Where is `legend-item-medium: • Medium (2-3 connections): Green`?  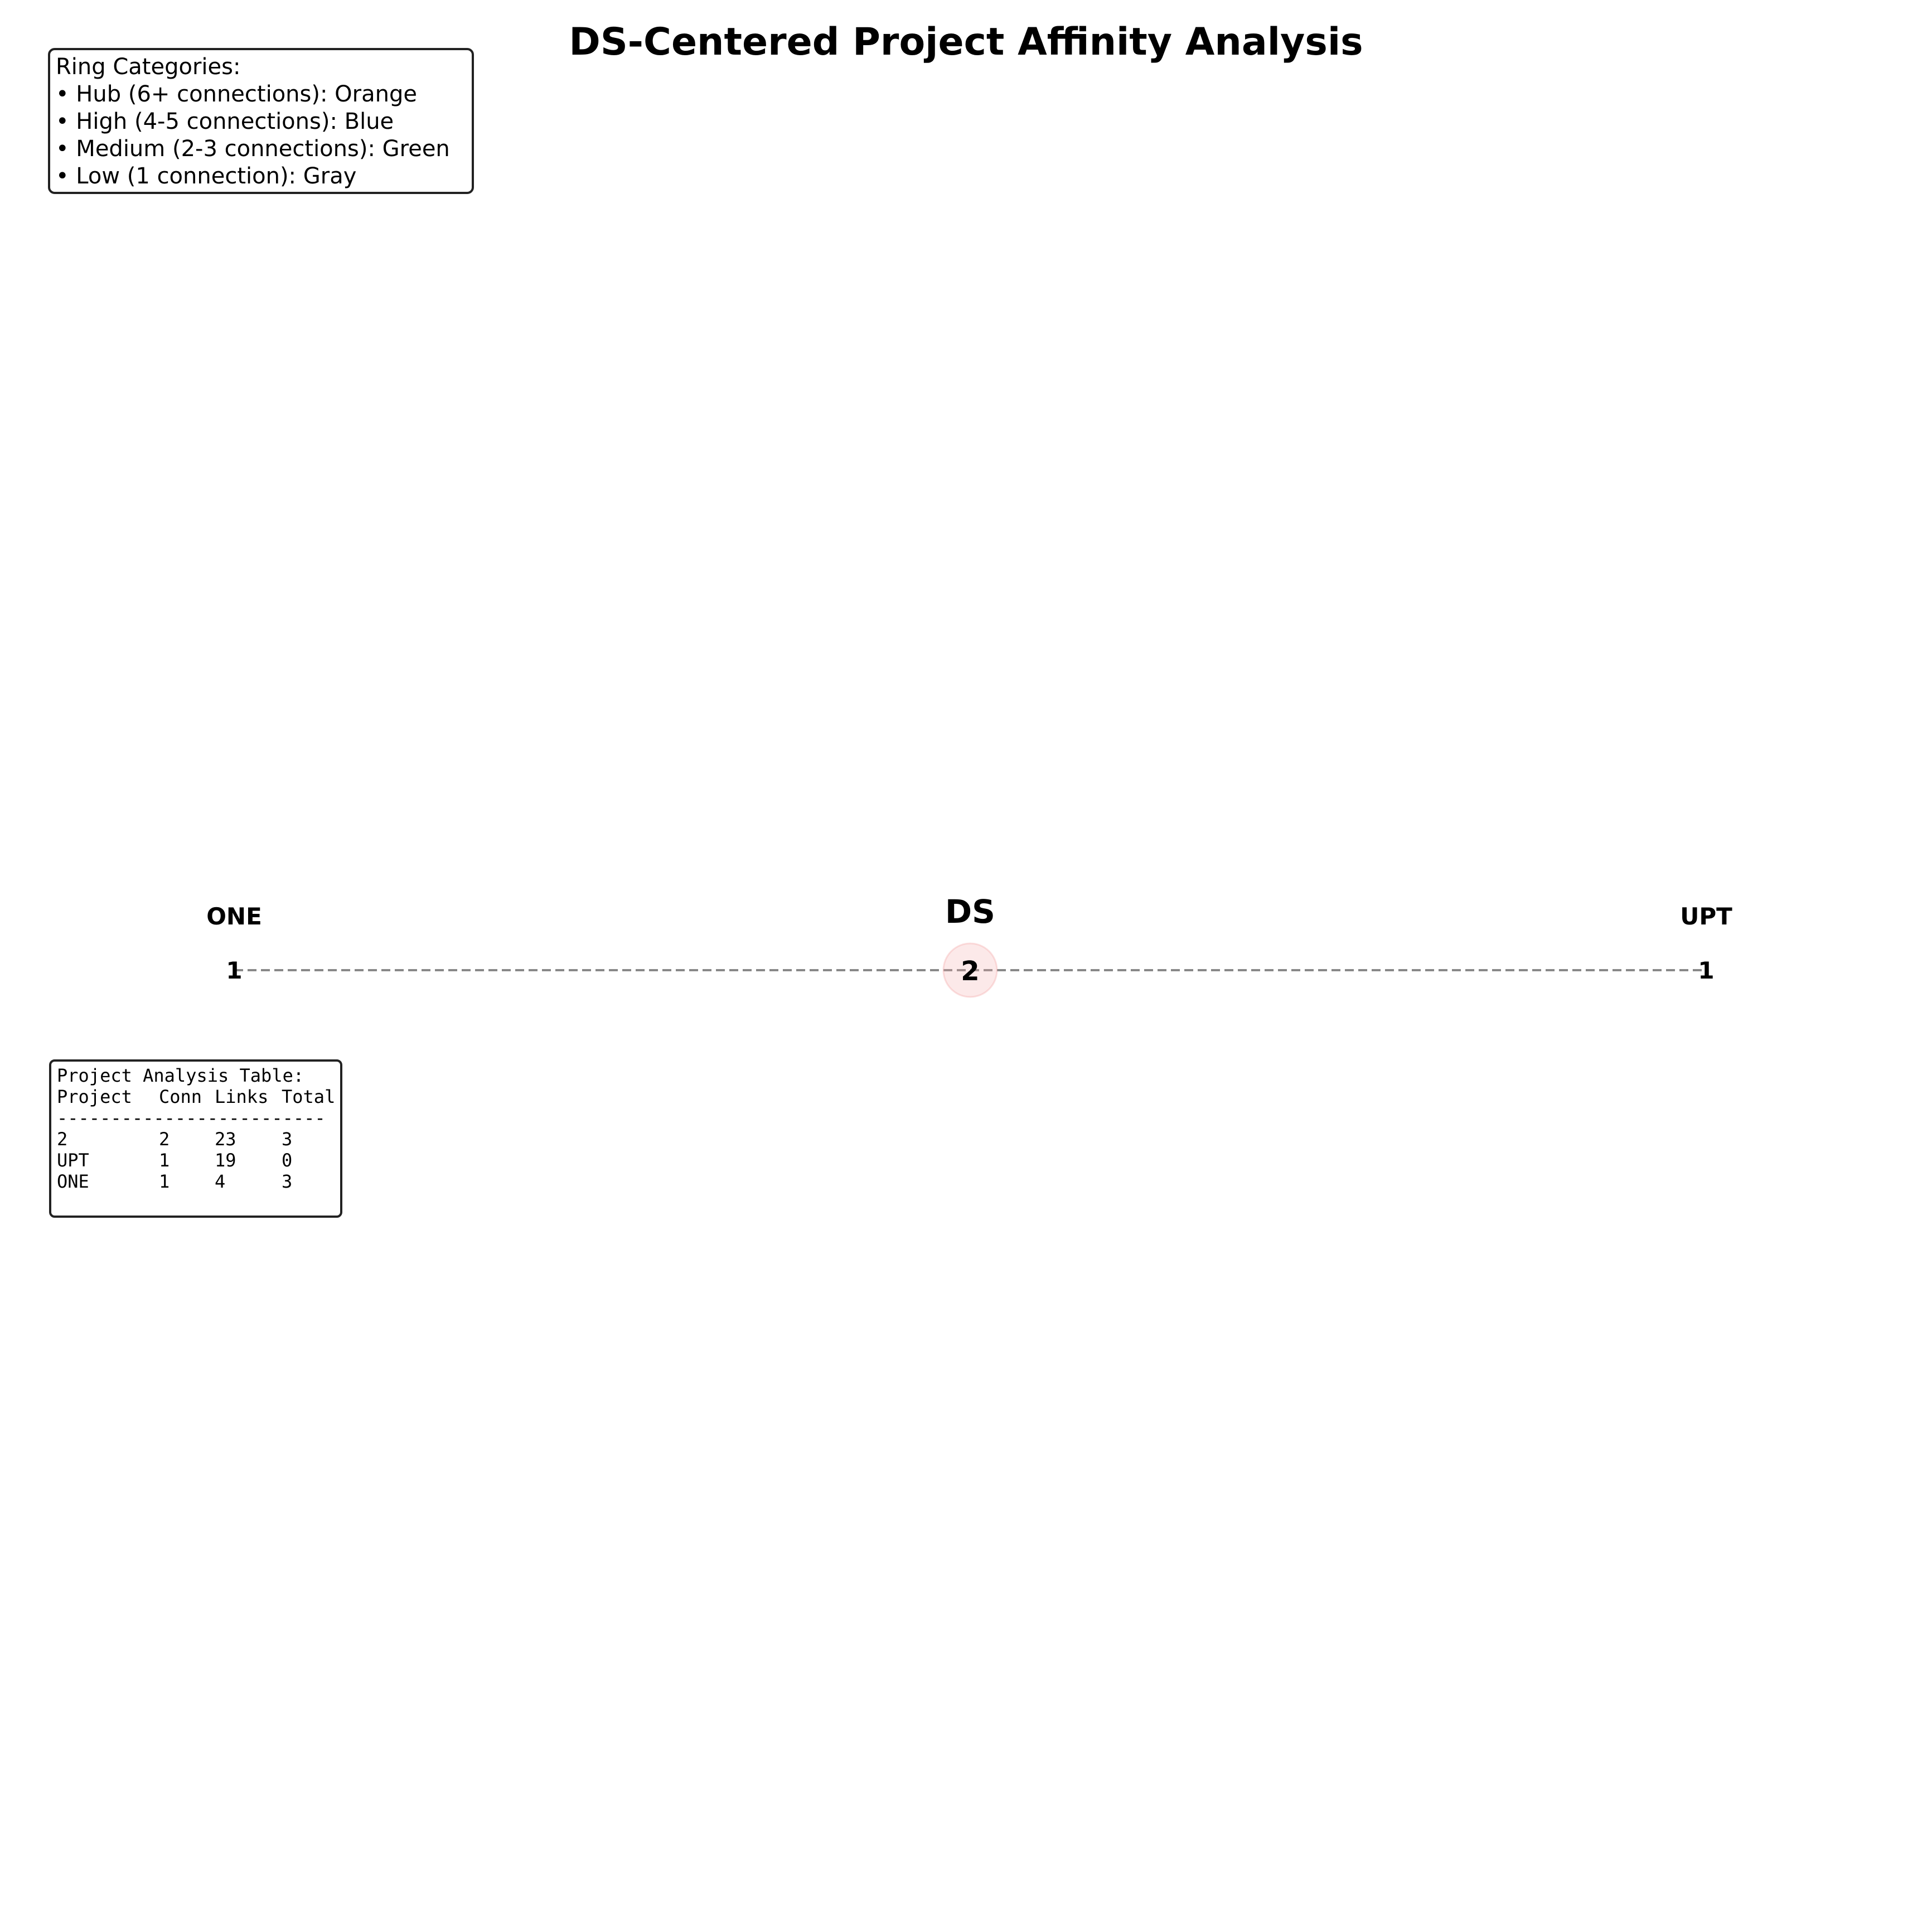
legend-item-medium: • Medium (2-3 connections): Green is located at coordinates (253, 149).